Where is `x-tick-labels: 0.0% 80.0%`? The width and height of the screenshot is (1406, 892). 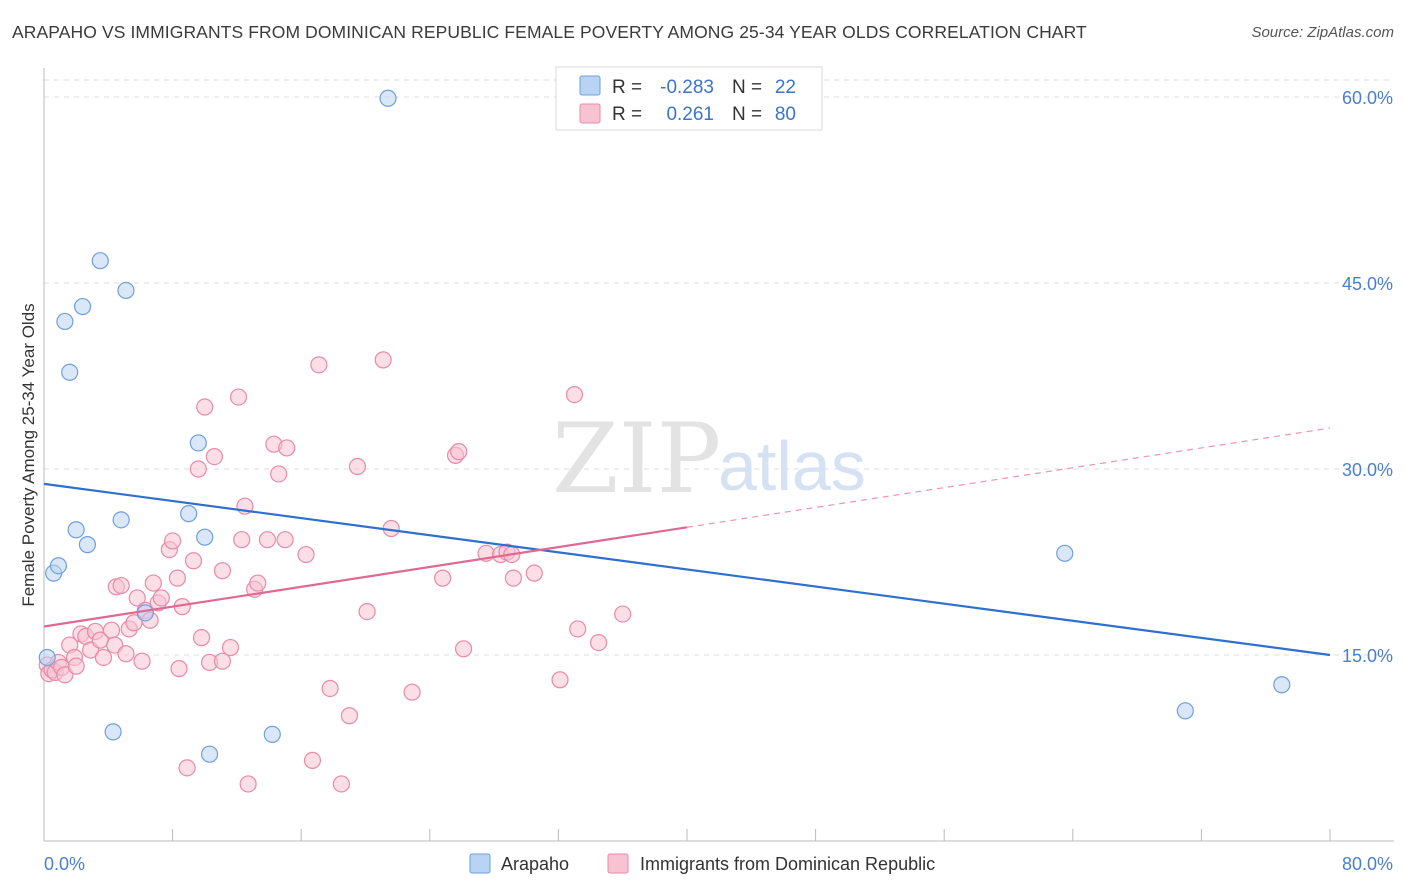 x-tick-labels: 0.0% 80.0% is located at coordinates (718, 864).